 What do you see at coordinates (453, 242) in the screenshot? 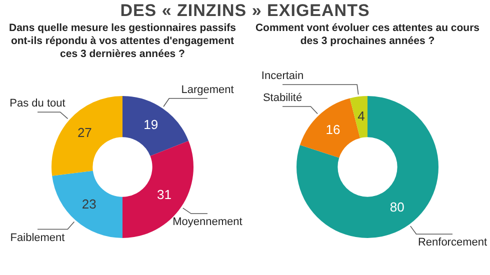
I see `slice-label: Renforcement` at bounding box center [453, 242].